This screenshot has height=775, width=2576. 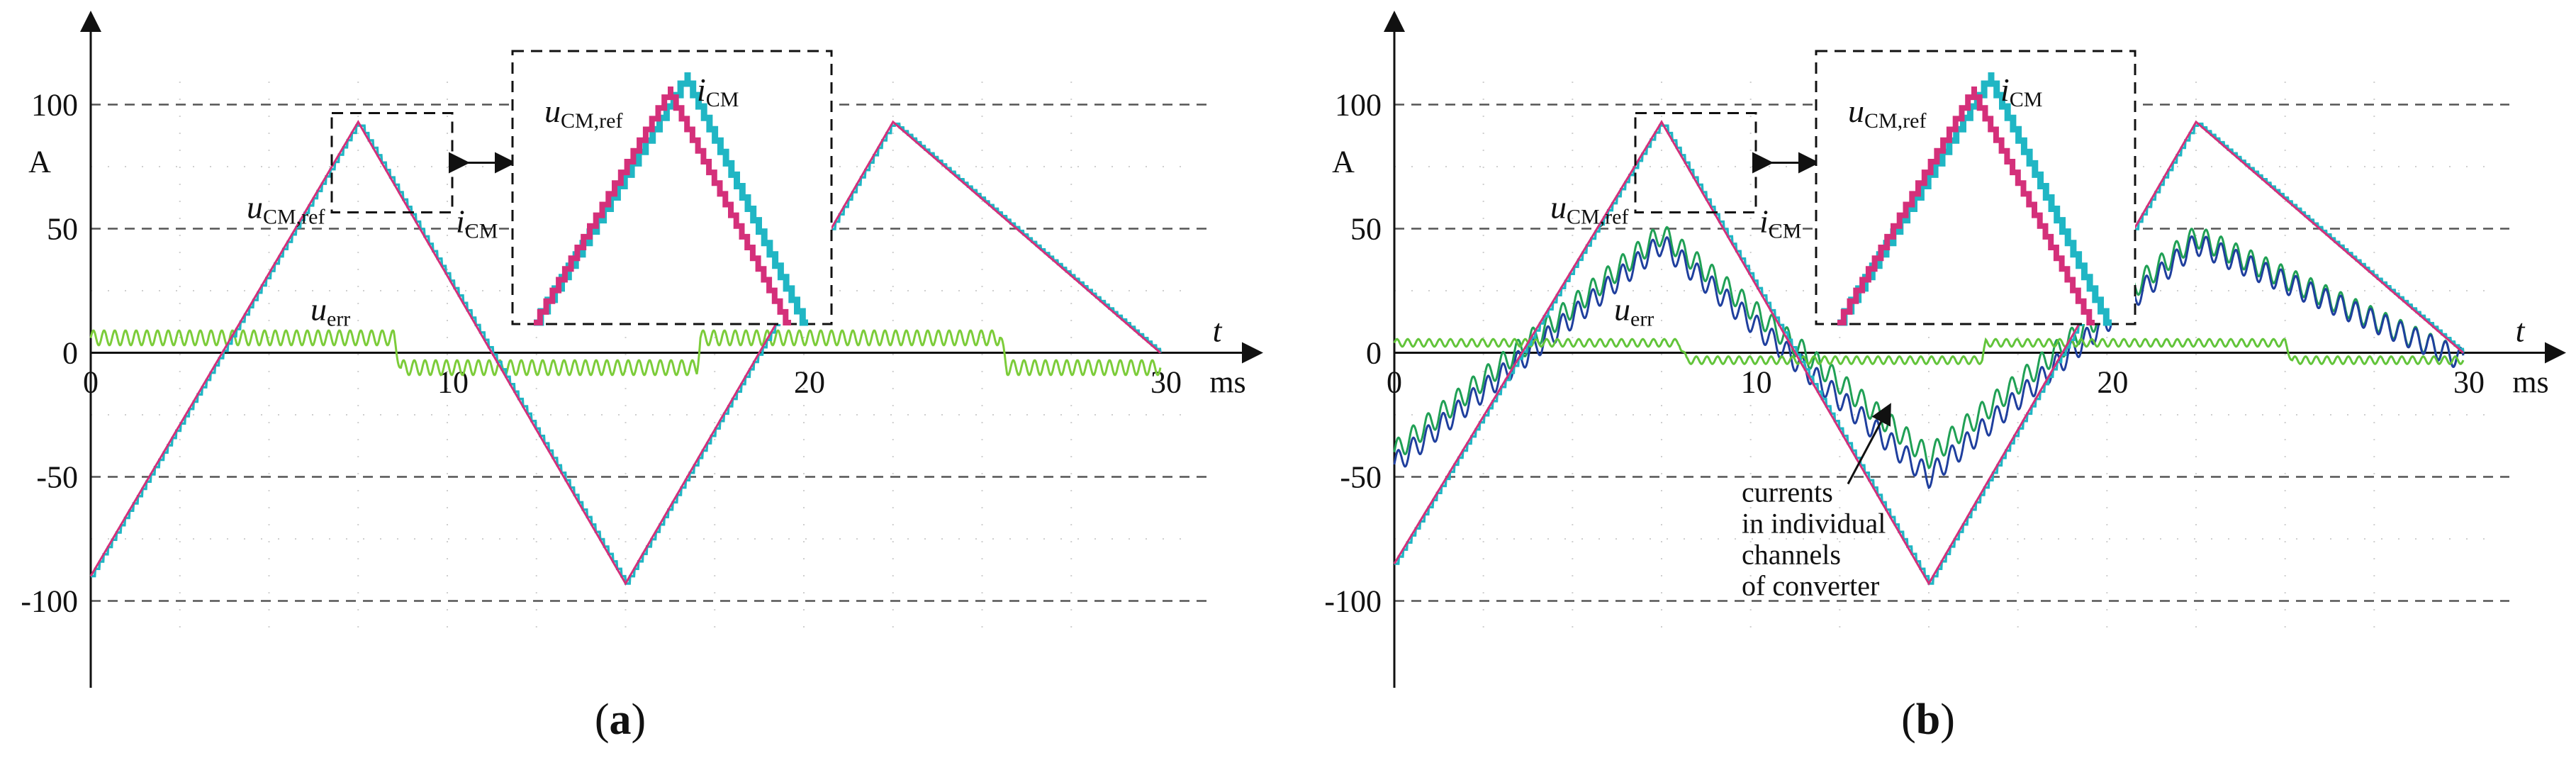 What do you see at coordinates (1757, 382) in the screenshot?
I see `x-tick-label: 10` at bounding box center [1757, 382].